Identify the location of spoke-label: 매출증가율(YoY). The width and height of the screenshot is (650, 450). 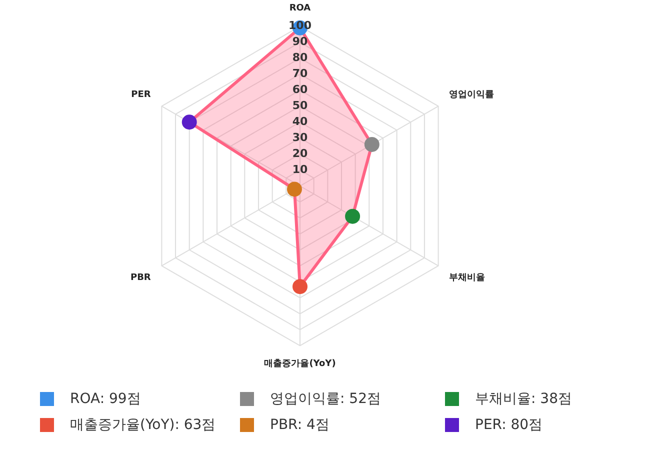
(300, 363).